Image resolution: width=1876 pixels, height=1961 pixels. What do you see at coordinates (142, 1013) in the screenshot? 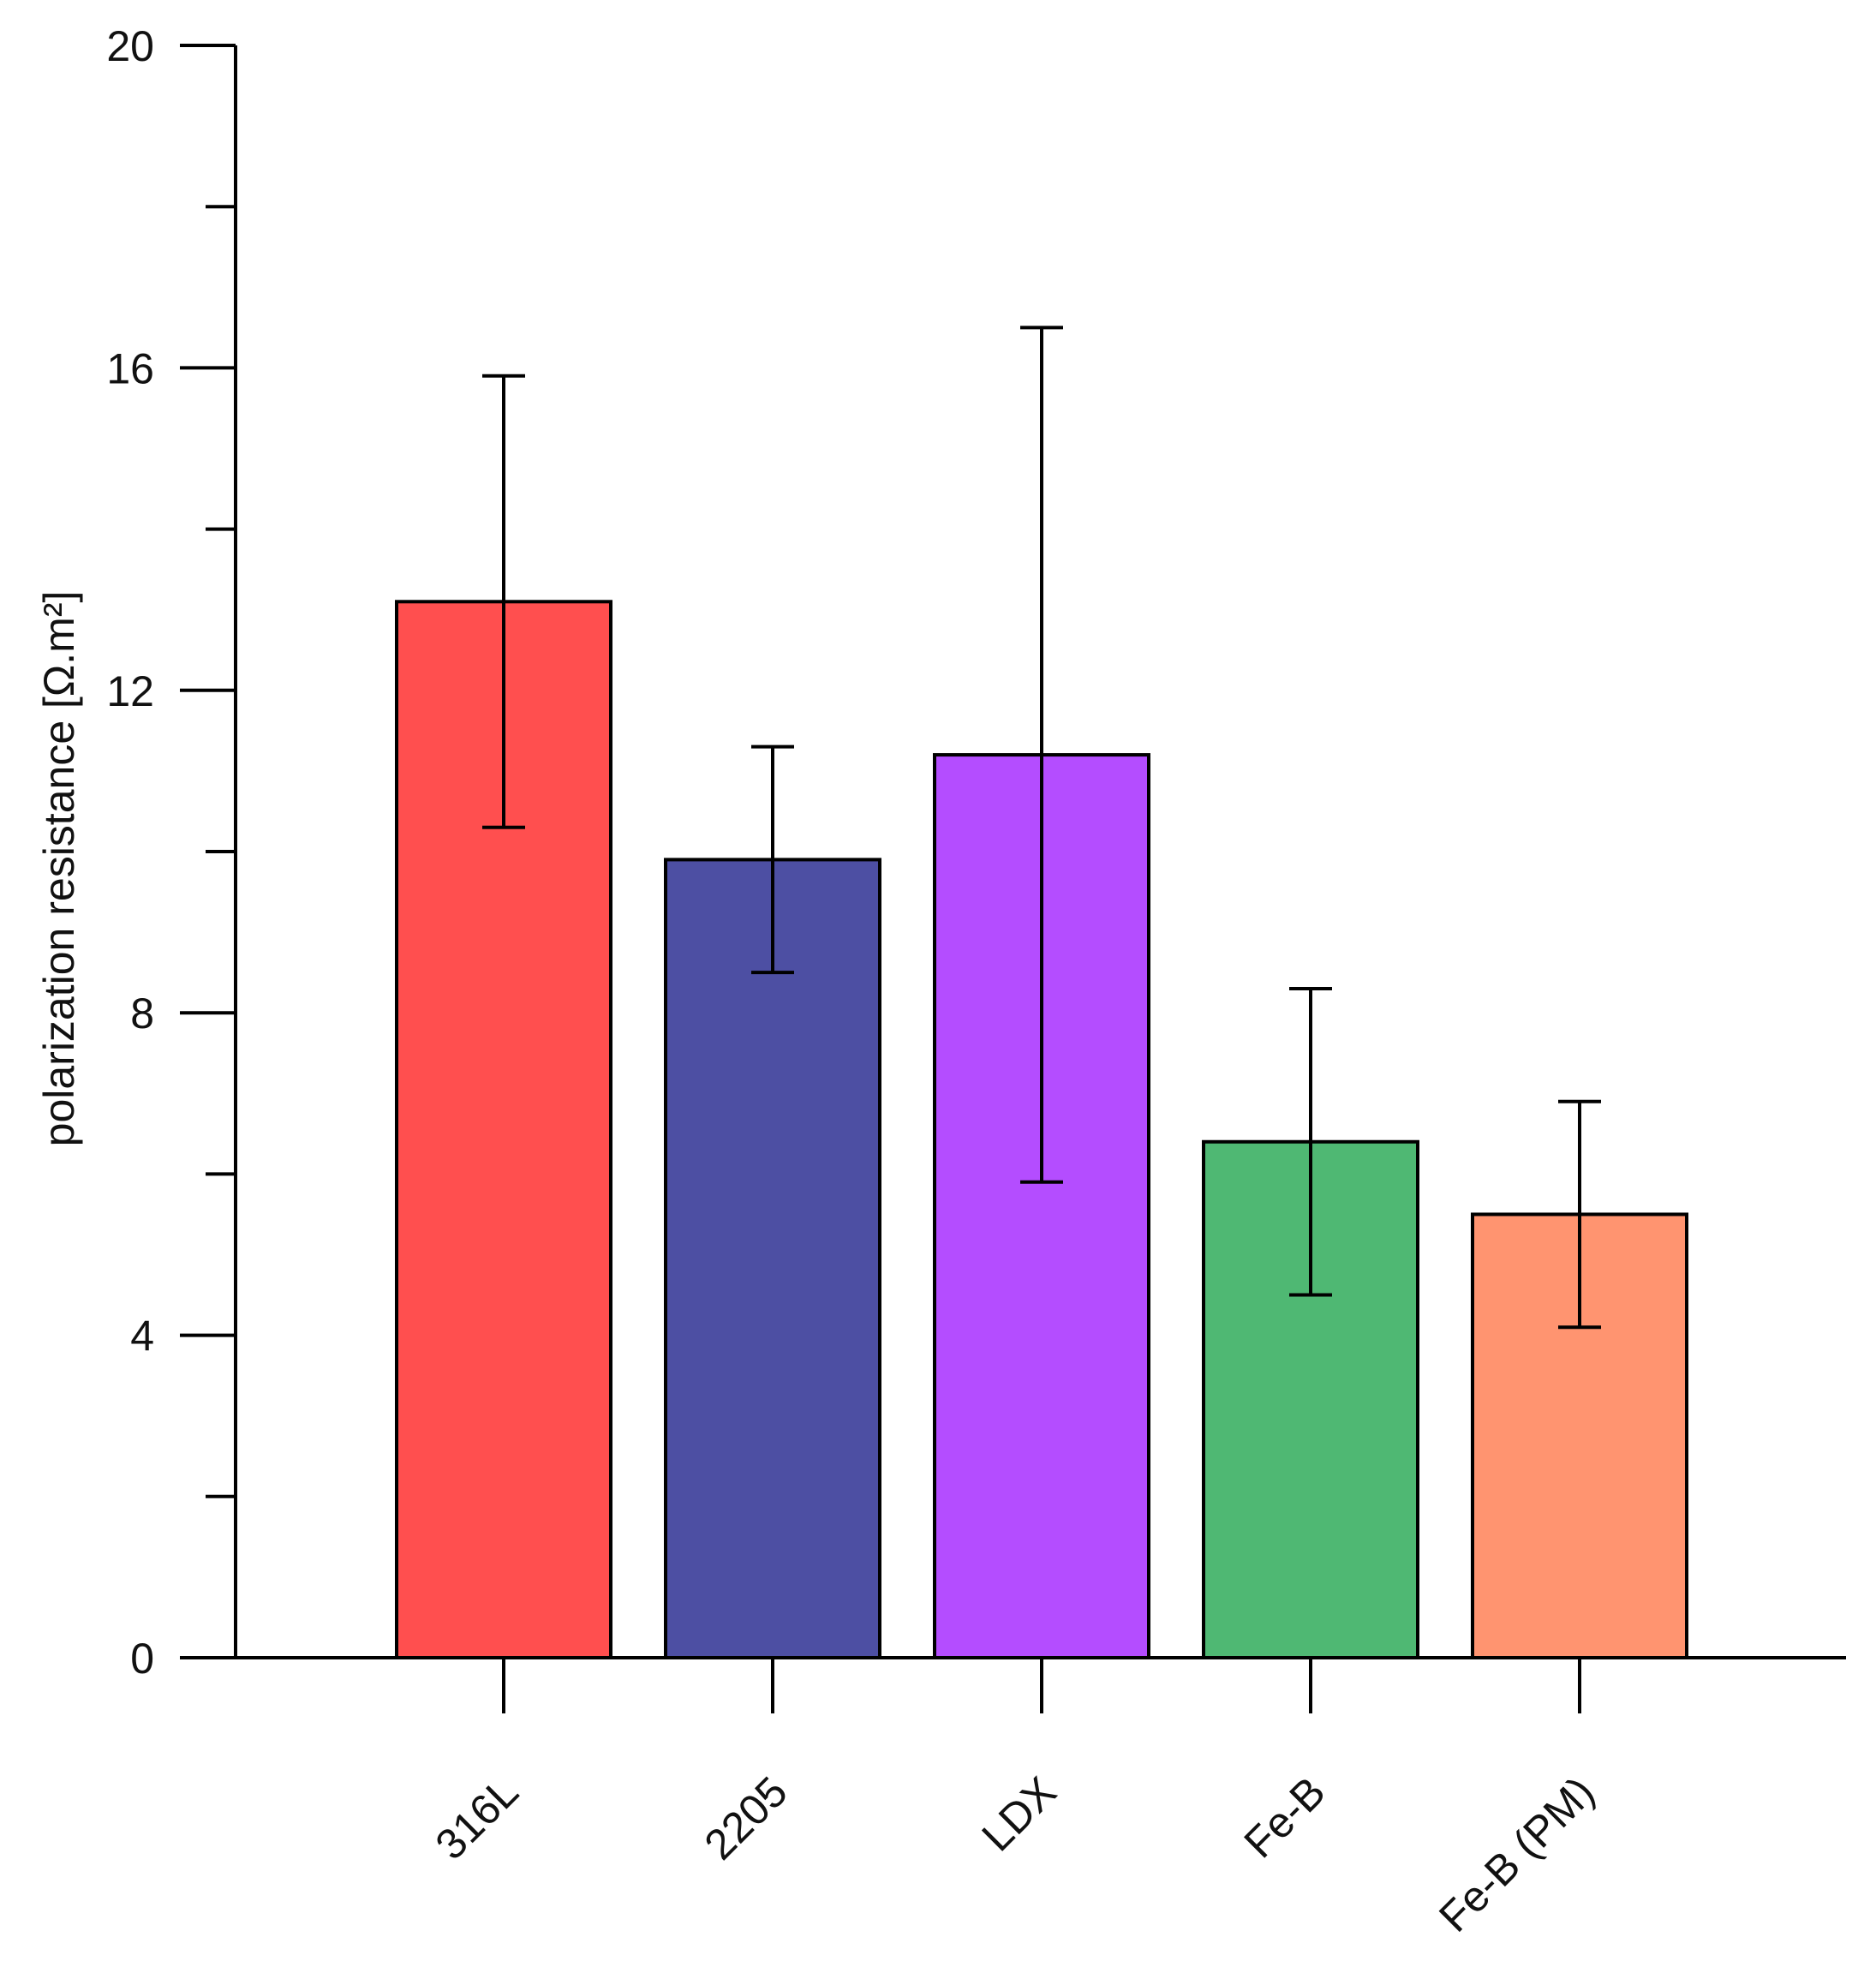
I see `y-tick-label: 8` at bounding box center [142, 1013].